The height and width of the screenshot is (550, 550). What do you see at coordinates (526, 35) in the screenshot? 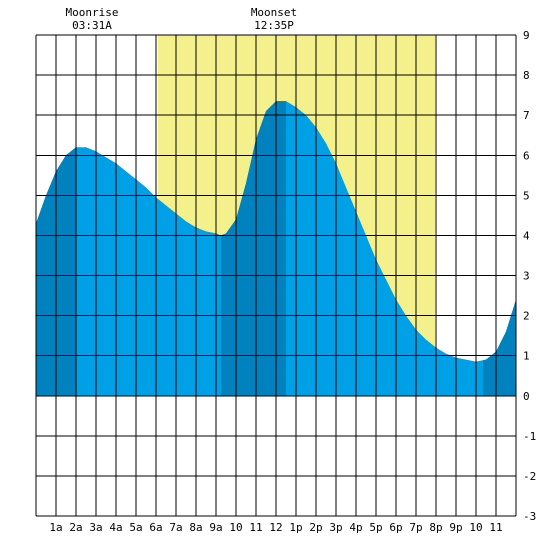
I see `y-tick-label: 9` at bounding box center [526, 35].